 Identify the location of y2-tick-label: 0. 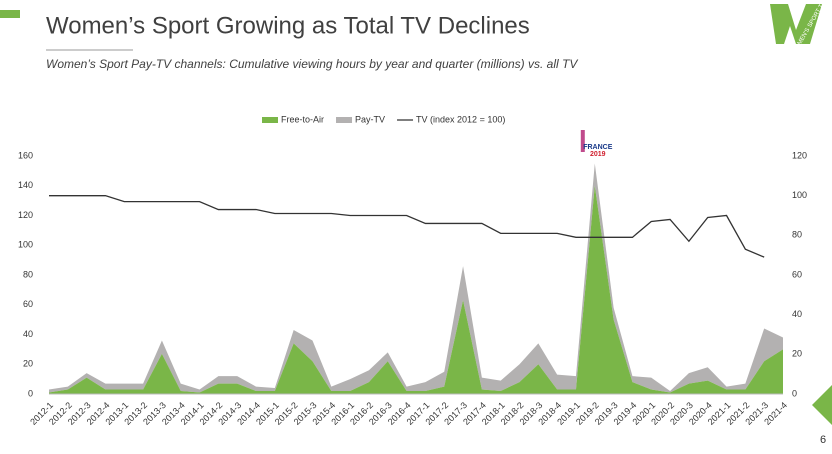
(794, 393).